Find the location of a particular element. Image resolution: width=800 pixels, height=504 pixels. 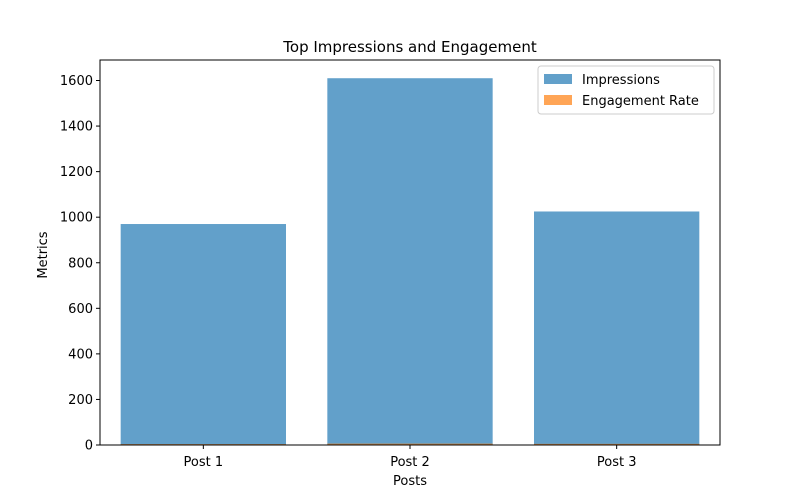

y-tick-label: 1600 is located at coordinates (76, 81).